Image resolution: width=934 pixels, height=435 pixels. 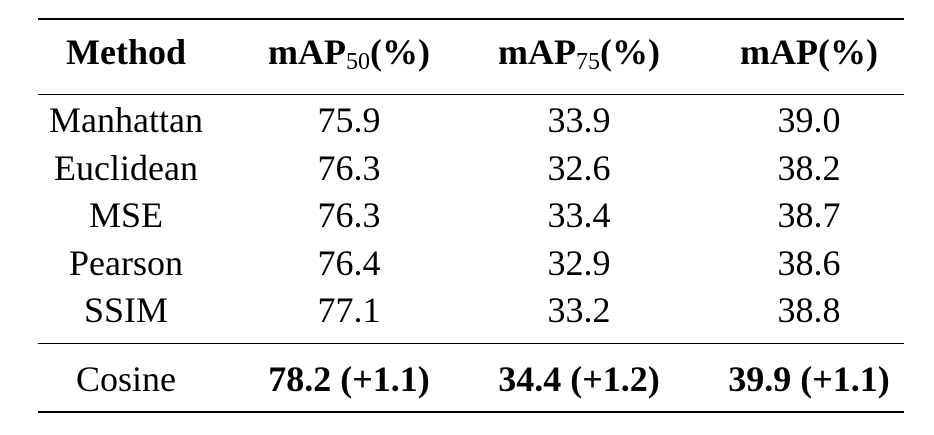 What do you see at coordinates (471, 168) in the screenshot?
I see `table-row: Euclidean 76.3 32.6 38.2` at bounding box center [471, 168].